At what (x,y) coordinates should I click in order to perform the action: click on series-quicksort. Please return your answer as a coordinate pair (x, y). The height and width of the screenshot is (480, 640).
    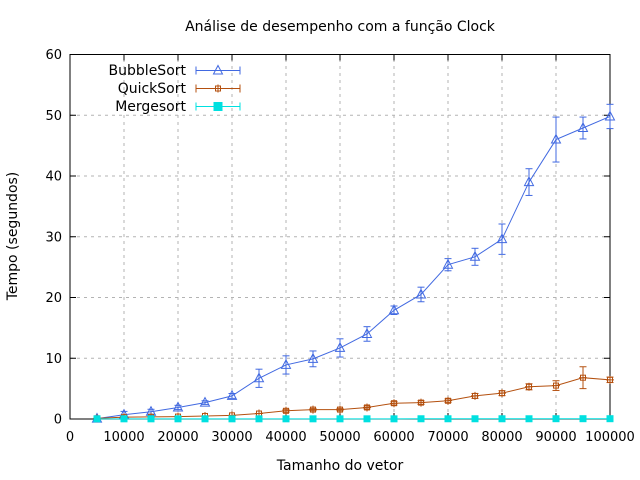
    Looking at the image, I should click on (353, 394).